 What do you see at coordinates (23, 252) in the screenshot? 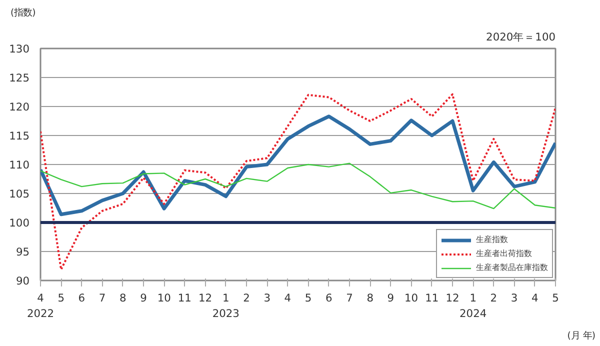
I see `y-tick-label: 95` at bounding box center [23, 252].